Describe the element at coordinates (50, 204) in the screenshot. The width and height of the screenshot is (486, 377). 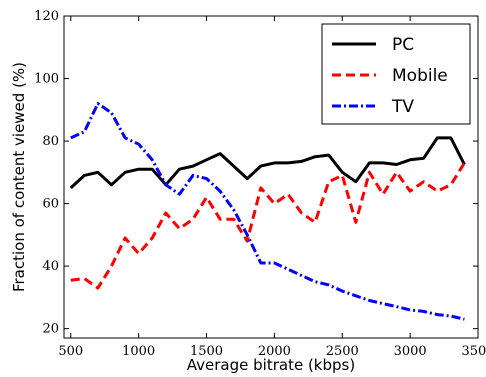
I see `y-tick-label: 60` at that location.